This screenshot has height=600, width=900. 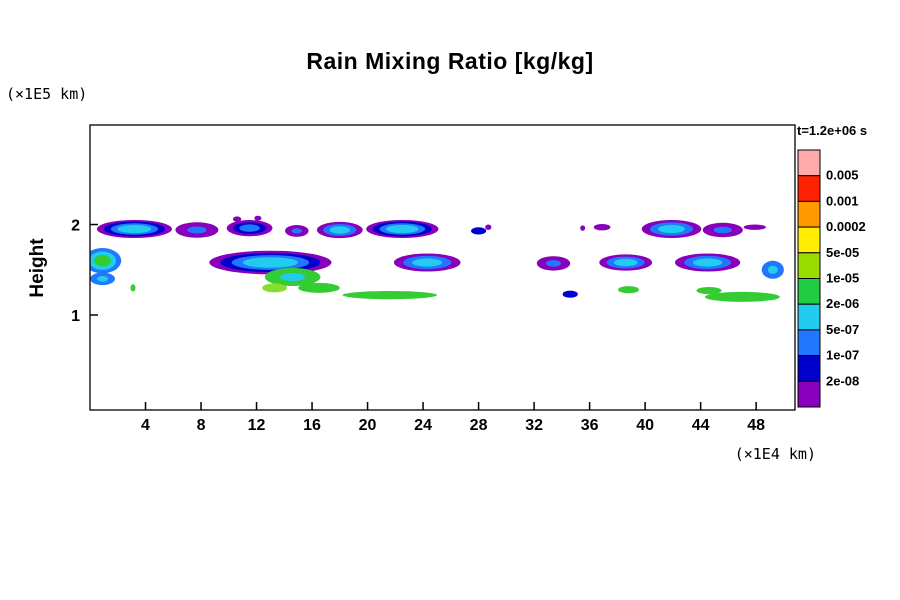 What do you see at coordinates (368, 425) in the screenshot?
I see `x-tick-label: 20` at bounding box center [368, 425].